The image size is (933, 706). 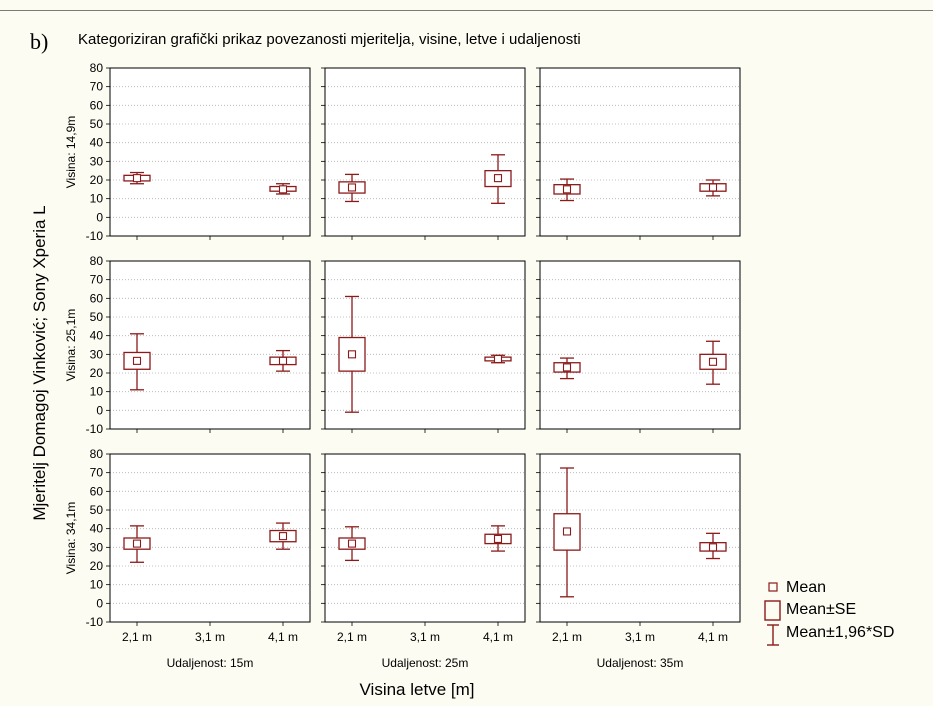 I want to click on legend-se-label: Mean±SE, so click(x=821, y=609).